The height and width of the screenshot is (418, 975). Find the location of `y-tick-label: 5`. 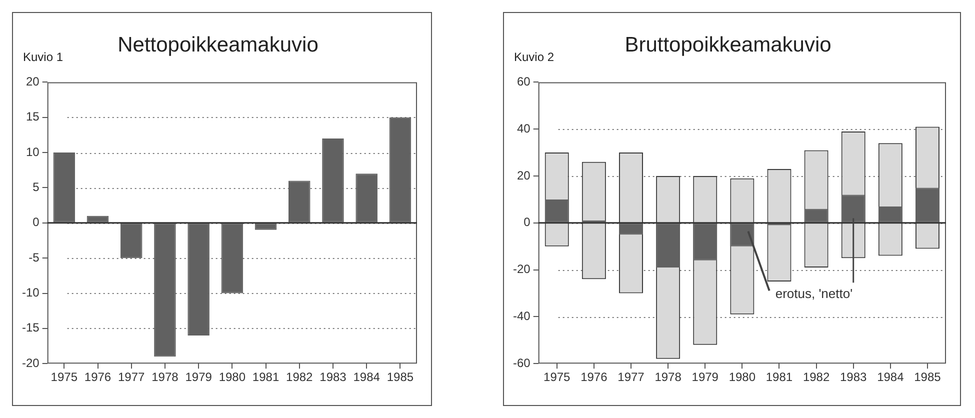

y-tick-label: 5 is located at coordinates (36, 187).